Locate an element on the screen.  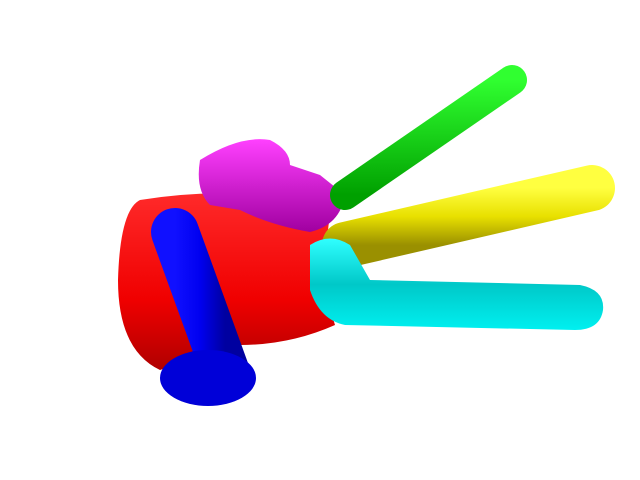
thumb is located at coordinates (203, 307).